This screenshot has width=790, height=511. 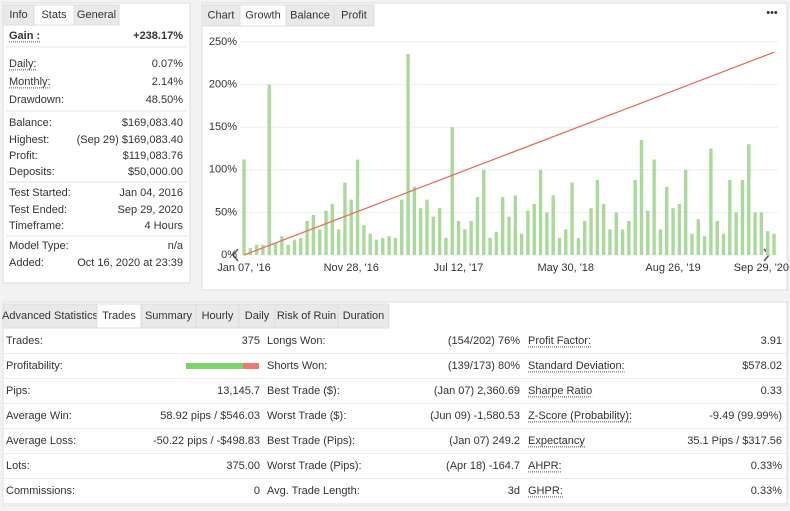 I want to click on stat-label: Worst Trade ($):, so click(x=306, y=416).